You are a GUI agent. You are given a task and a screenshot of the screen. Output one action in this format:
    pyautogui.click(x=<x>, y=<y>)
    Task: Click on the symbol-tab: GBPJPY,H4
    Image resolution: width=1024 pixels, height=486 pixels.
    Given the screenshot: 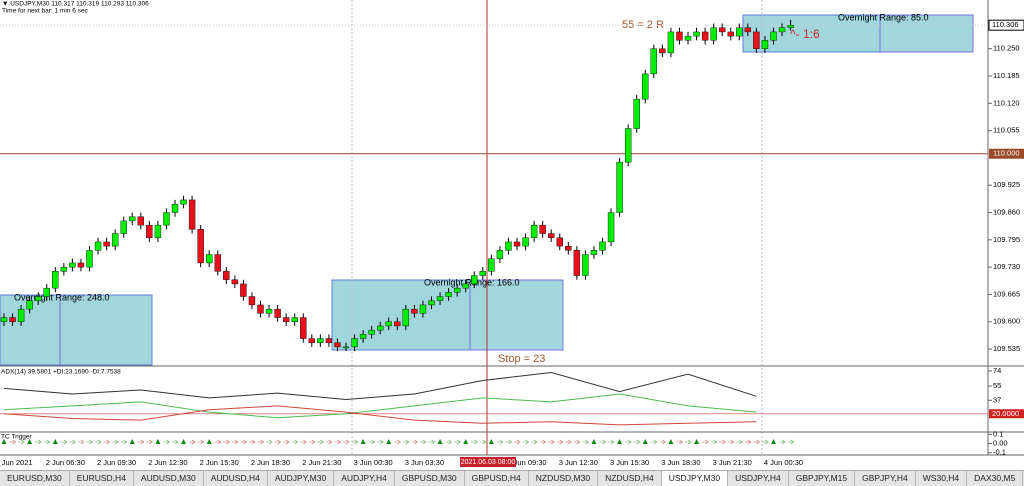 What is the action you would take?
    pyautogui.click(x=885, y=478)
    